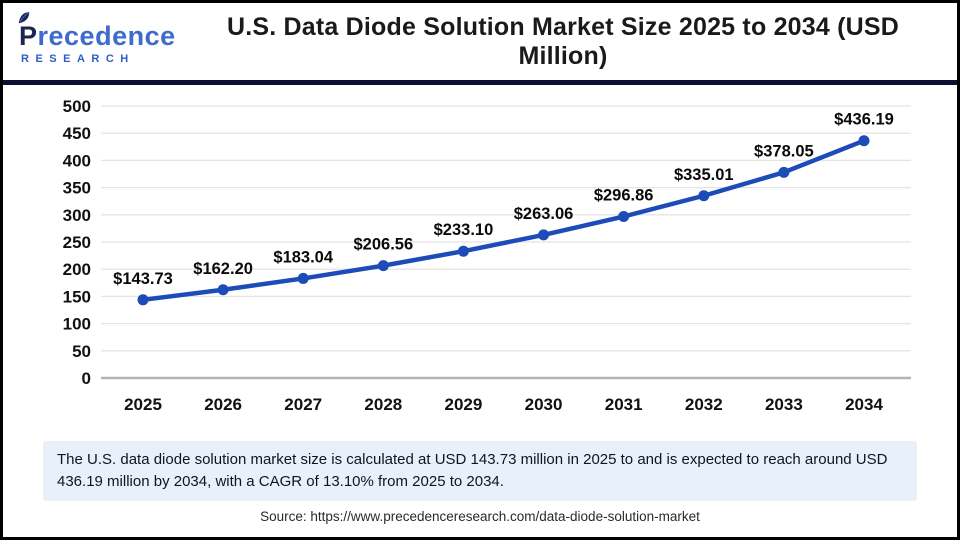 This screenshot has height=540, width=960. What do you see at coordinates (384, 245) in the screenshot?
I see `data-label: $206.56` at bounding box center [384, 245].